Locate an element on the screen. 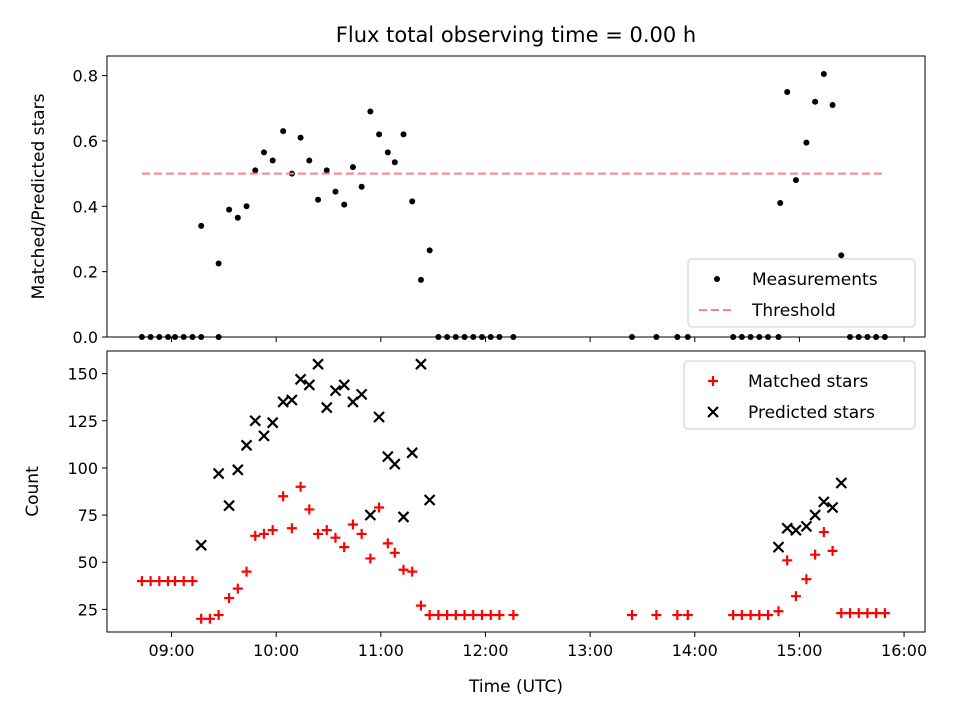 Image resolution: width=960 pixels, height=720 pixels. y-tick-label: 50 is located at coordinates (88, 562).